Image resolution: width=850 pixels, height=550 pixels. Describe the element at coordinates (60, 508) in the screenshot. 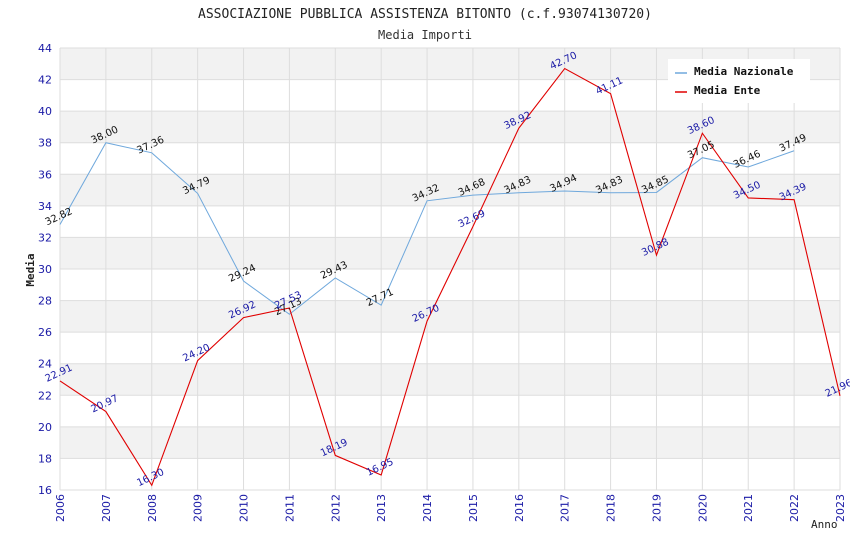

I see `x-tick-label: 2006` at that location.